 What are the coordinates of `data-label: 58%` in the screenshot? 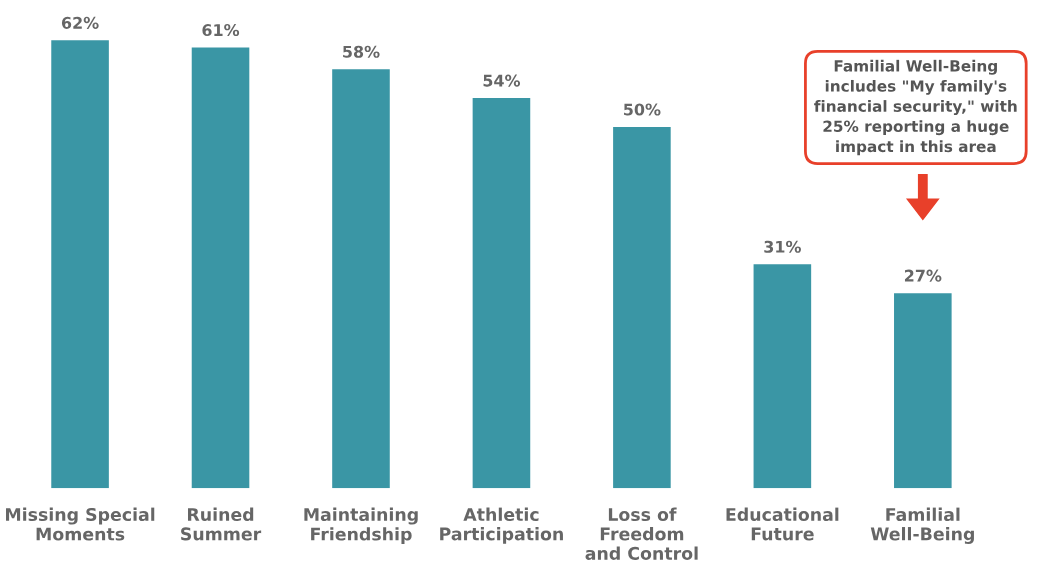 It's located at (361, 51).